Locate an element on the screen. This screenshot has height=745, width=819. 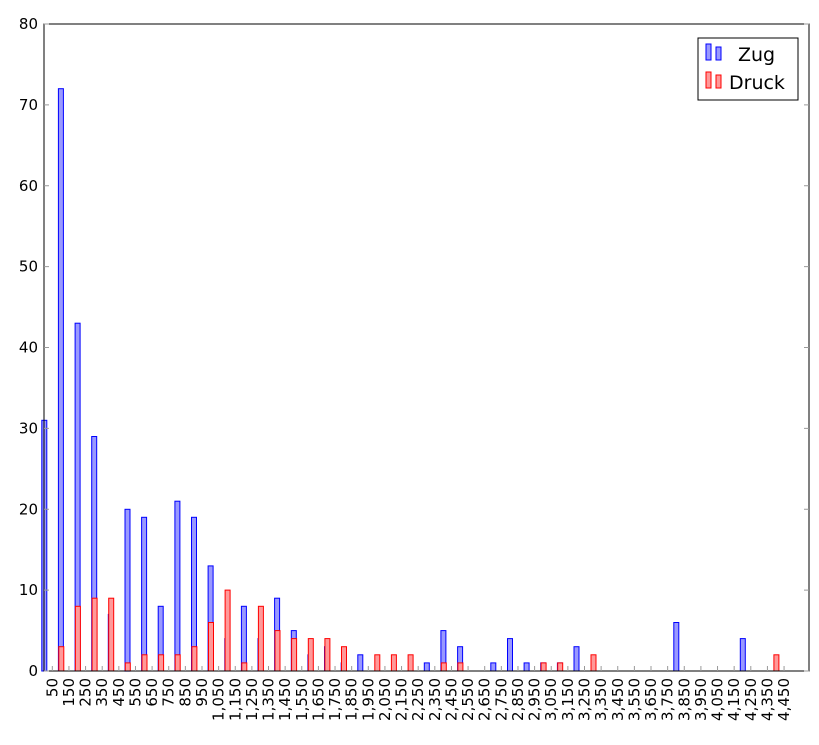
x-tick-label-3250: 3,250 is located at coordinates (585, 699).